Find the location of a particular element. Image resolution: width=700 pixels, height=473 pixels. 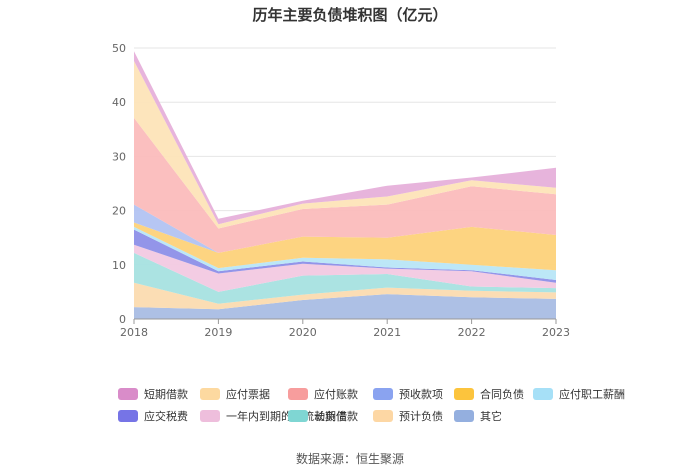

legend-item: 预收款项 is located at coordinates (408, 394).